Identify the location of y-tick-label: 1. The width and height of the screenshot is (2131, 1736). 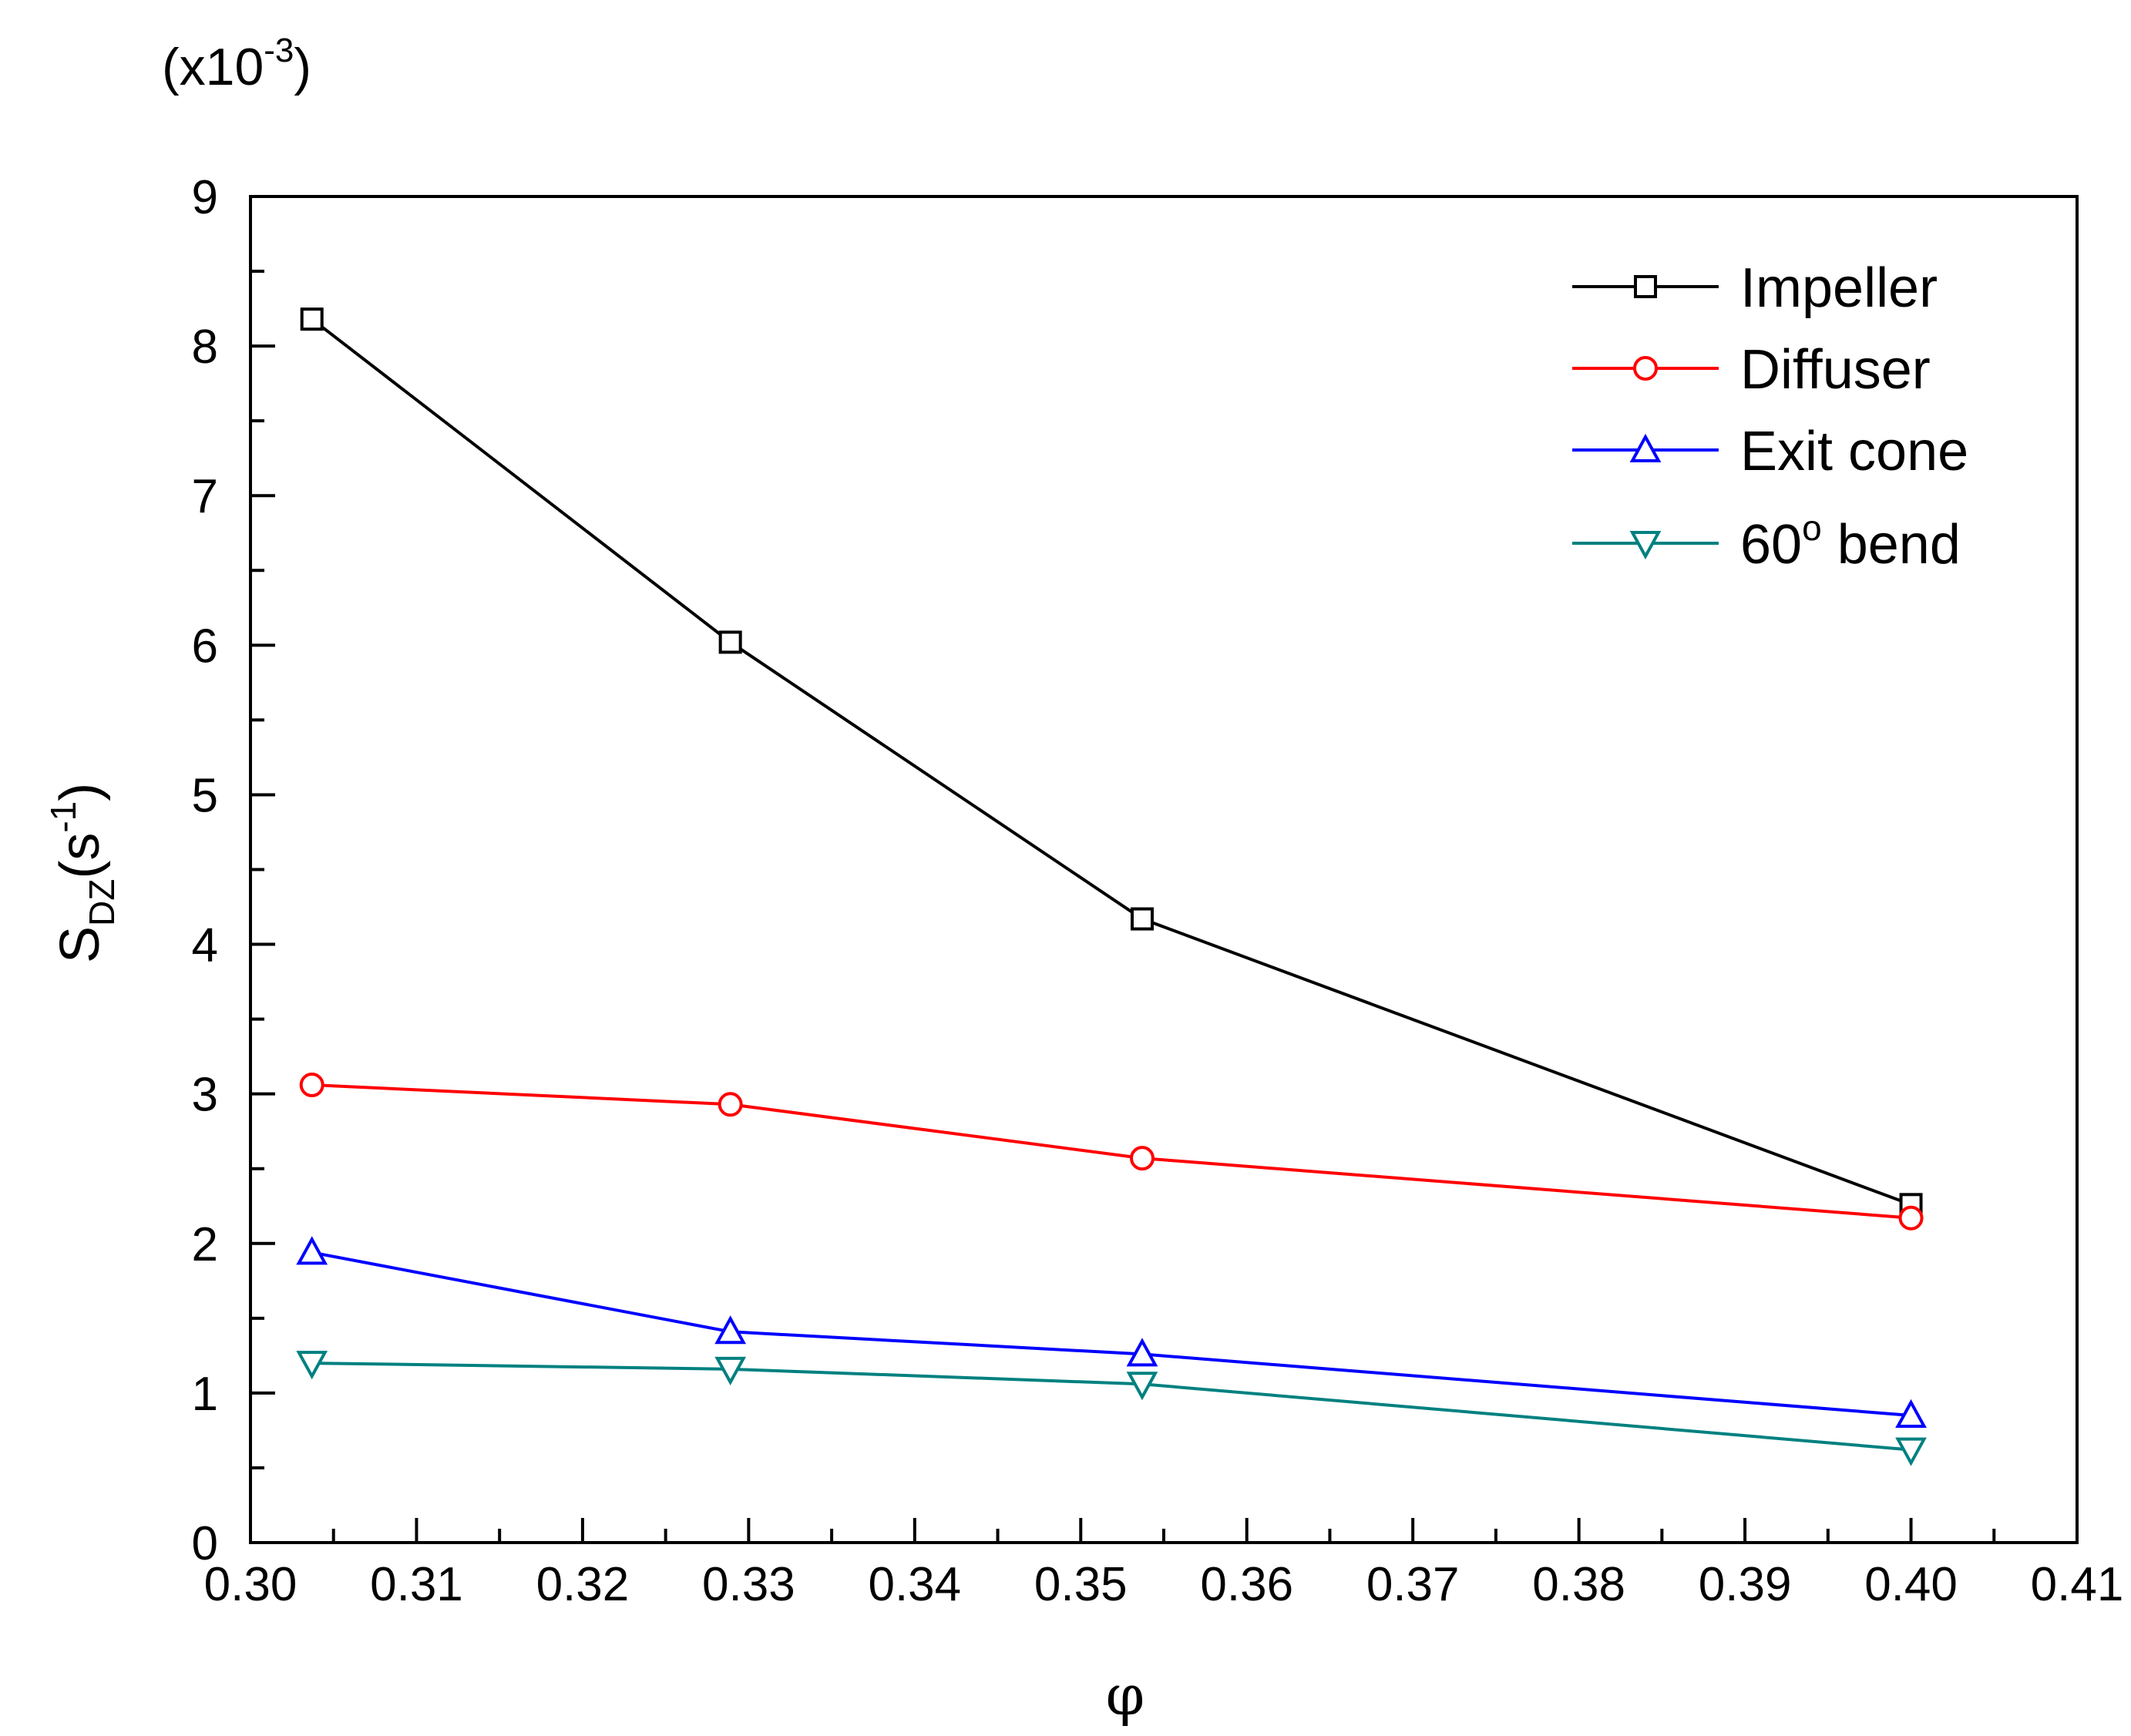
(205, 1394).